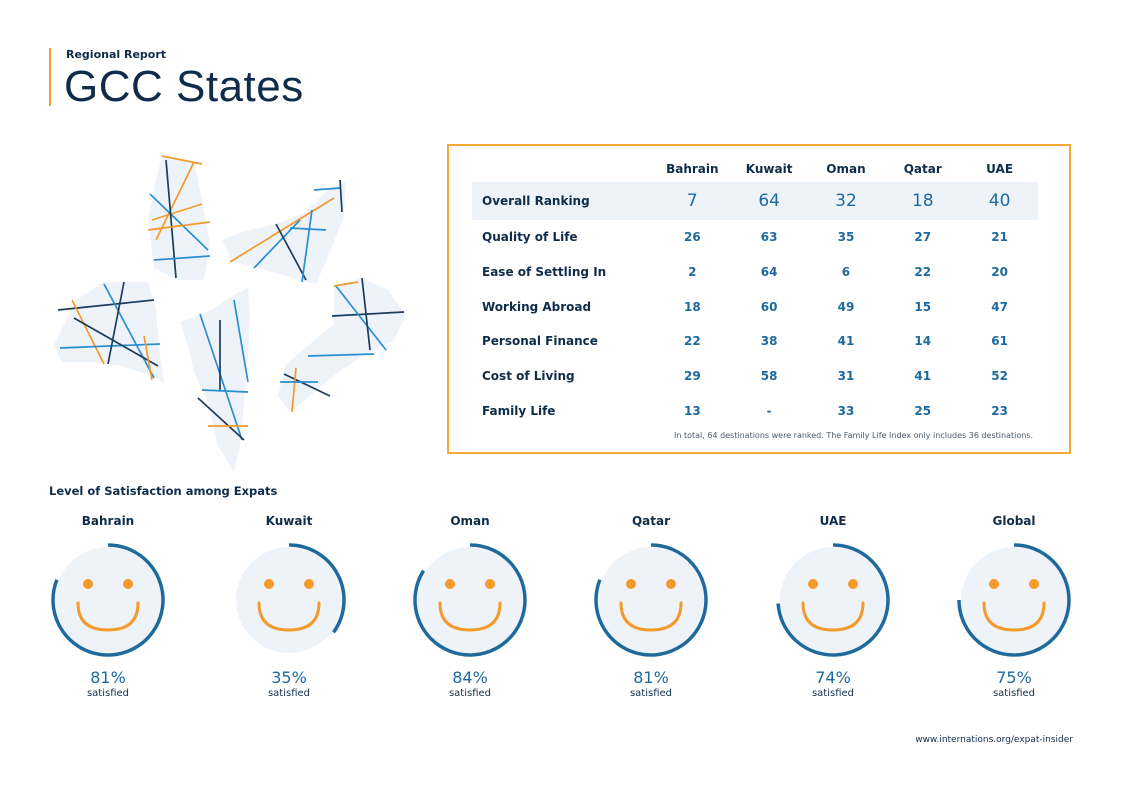 The image size is (1123, 794). Describe the element at coordinates (846, 237) in the screenshot. I see `table-cell: 35` at that location.